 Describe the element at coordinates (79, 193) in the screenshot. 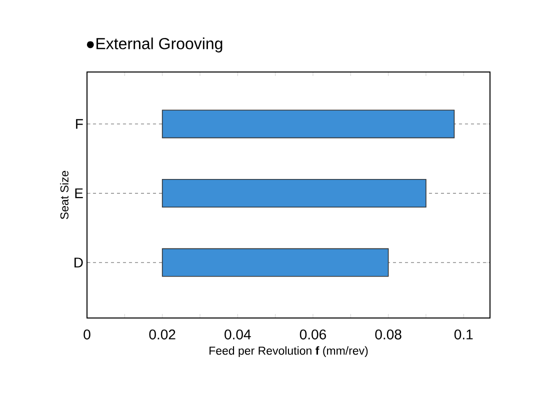

I see `y-tick-label: E` at that location.